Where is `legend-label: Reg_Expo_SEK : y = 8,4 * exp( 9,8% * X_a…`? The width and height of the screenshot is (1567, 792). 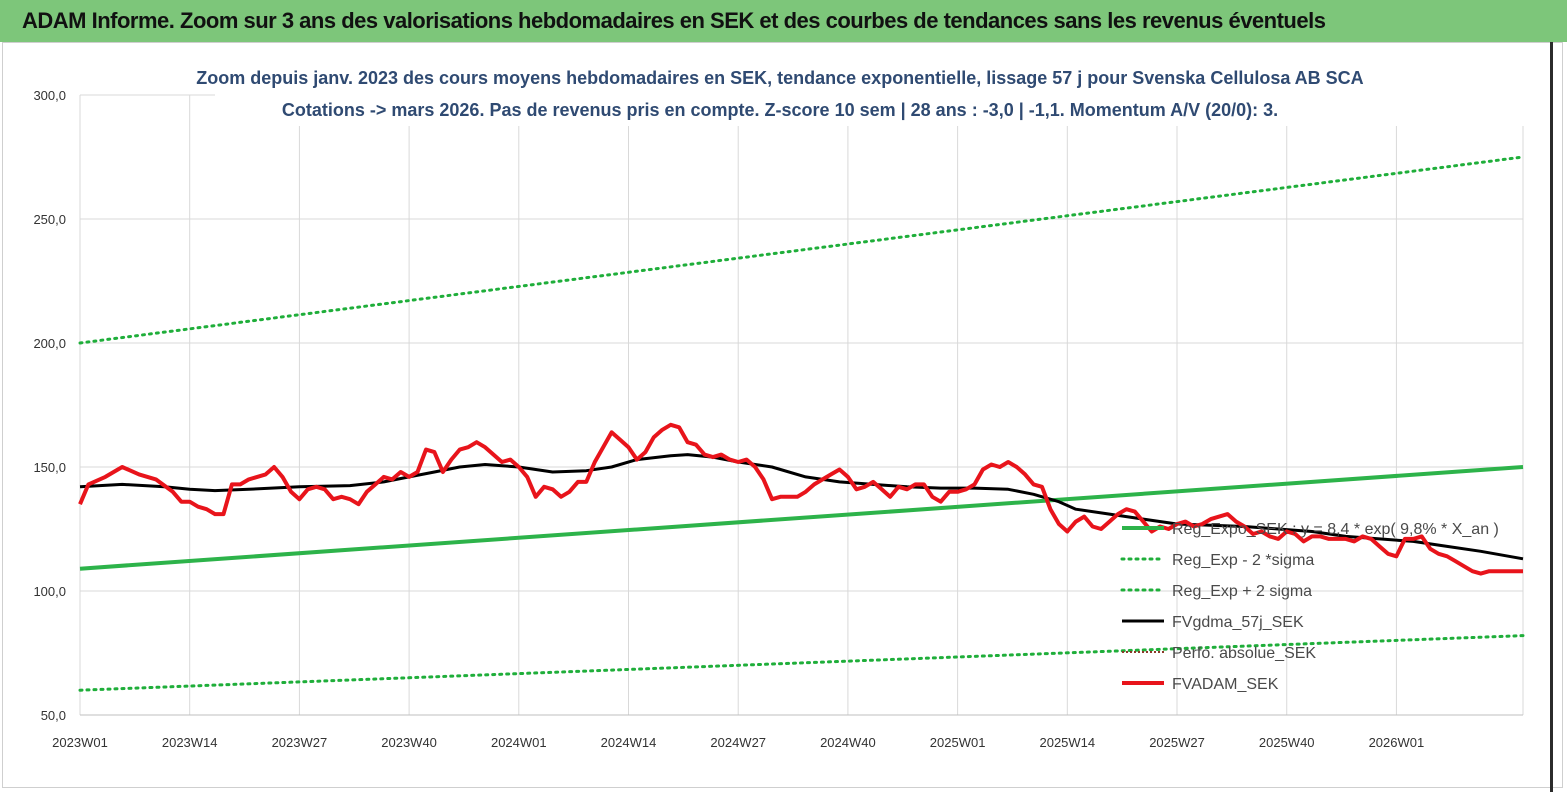
legend-label: Reg_Expo_SEK : y = 8,4 * exp( 9,8% * X_a… is located at coordinates (1335, 529).